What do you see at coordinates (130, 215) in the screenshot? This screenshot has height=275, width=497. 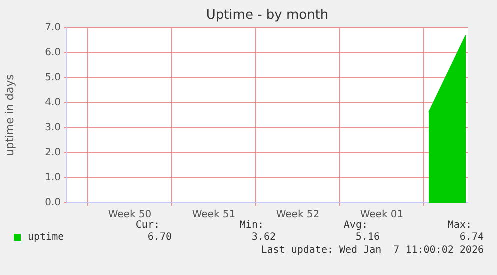 I see `x-tick-label: Week 50` at bounding box center [130, 215].